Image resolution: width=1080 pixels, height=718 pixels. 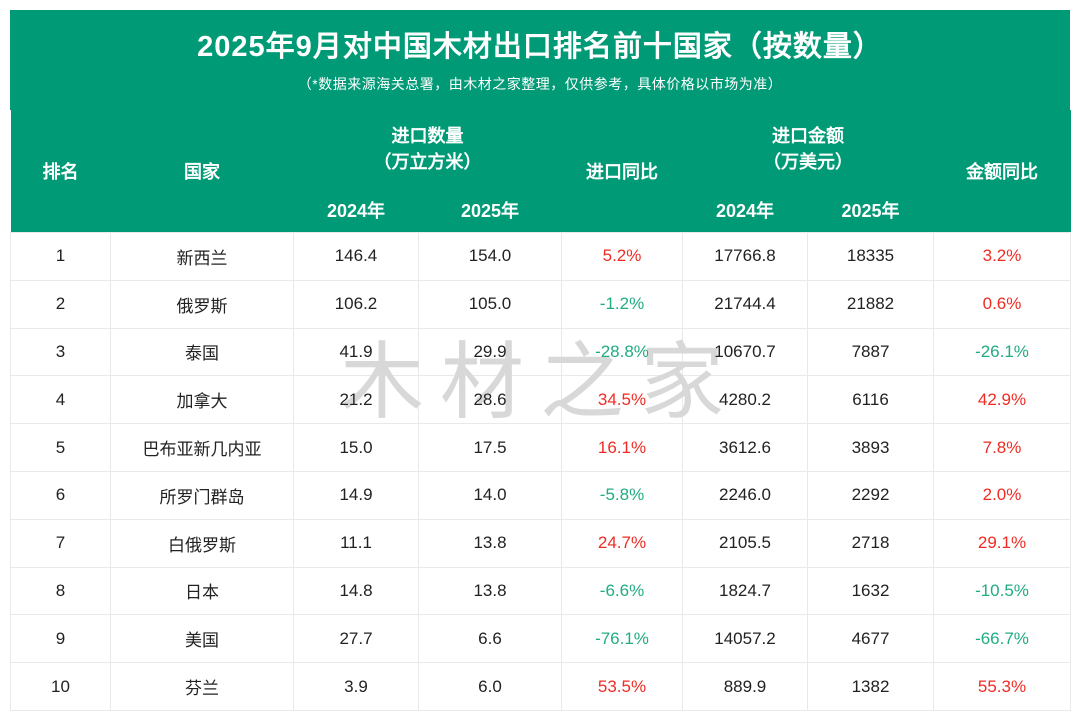 I want to click on rank-cell: 3, so click(x=60, y=352).